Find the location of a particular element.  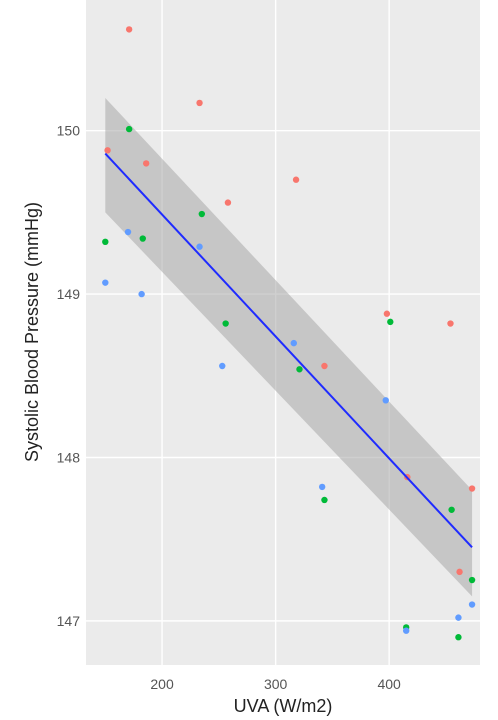

y-axis-title: Systolic Blood Pressure (mmHg) is located at coordinates (32, 332).